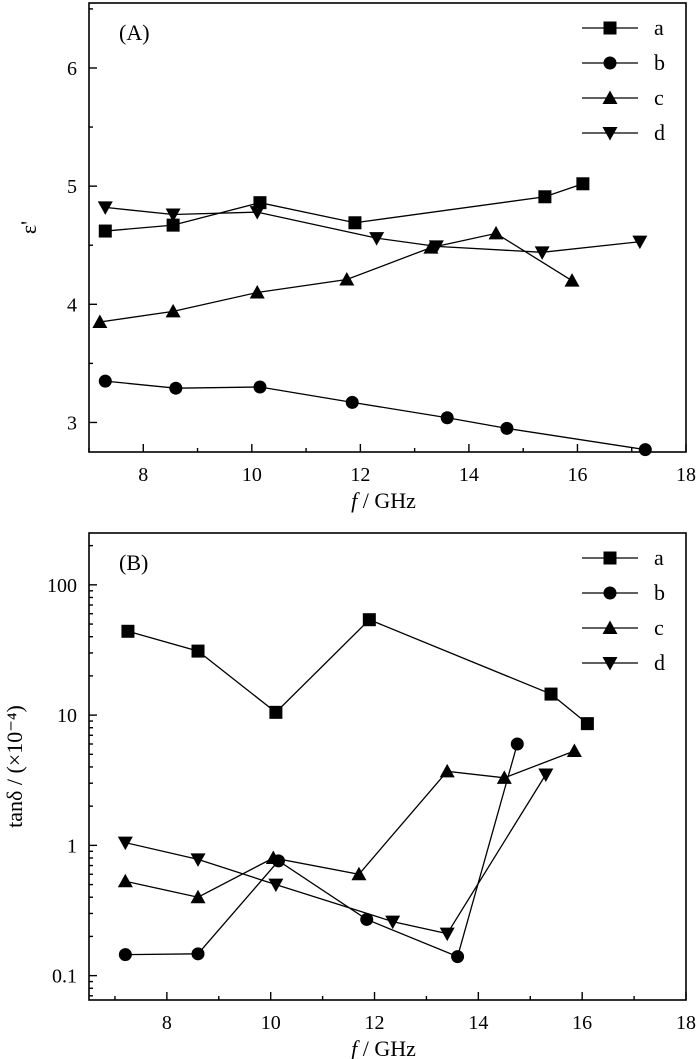 The width and height of the screenshot is (700, 1059). I want to click on panel-label: (B), so click(133, 562).